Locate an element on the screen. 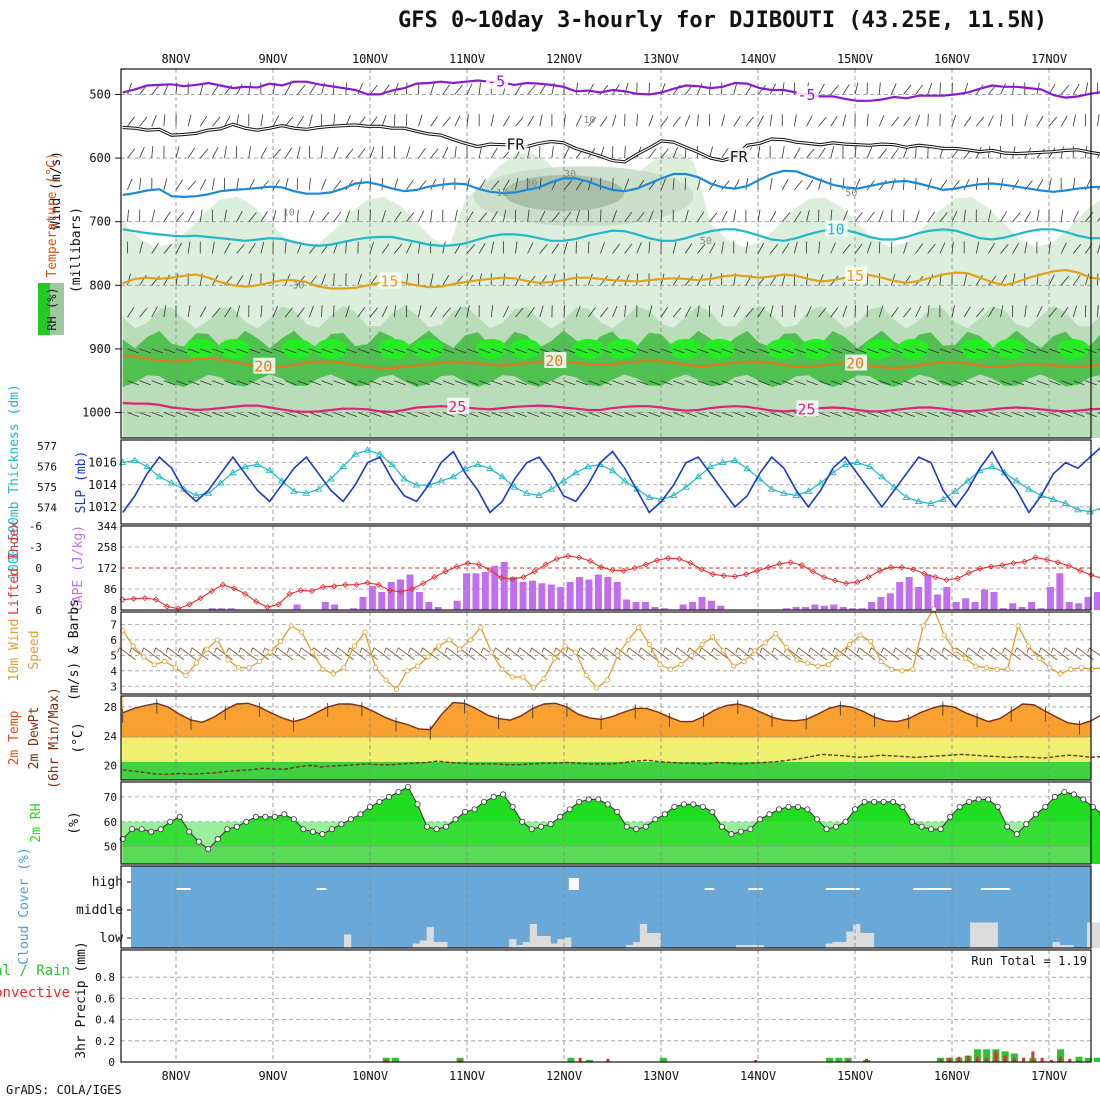  wind-speed-line is located at coordinates (611, 649).